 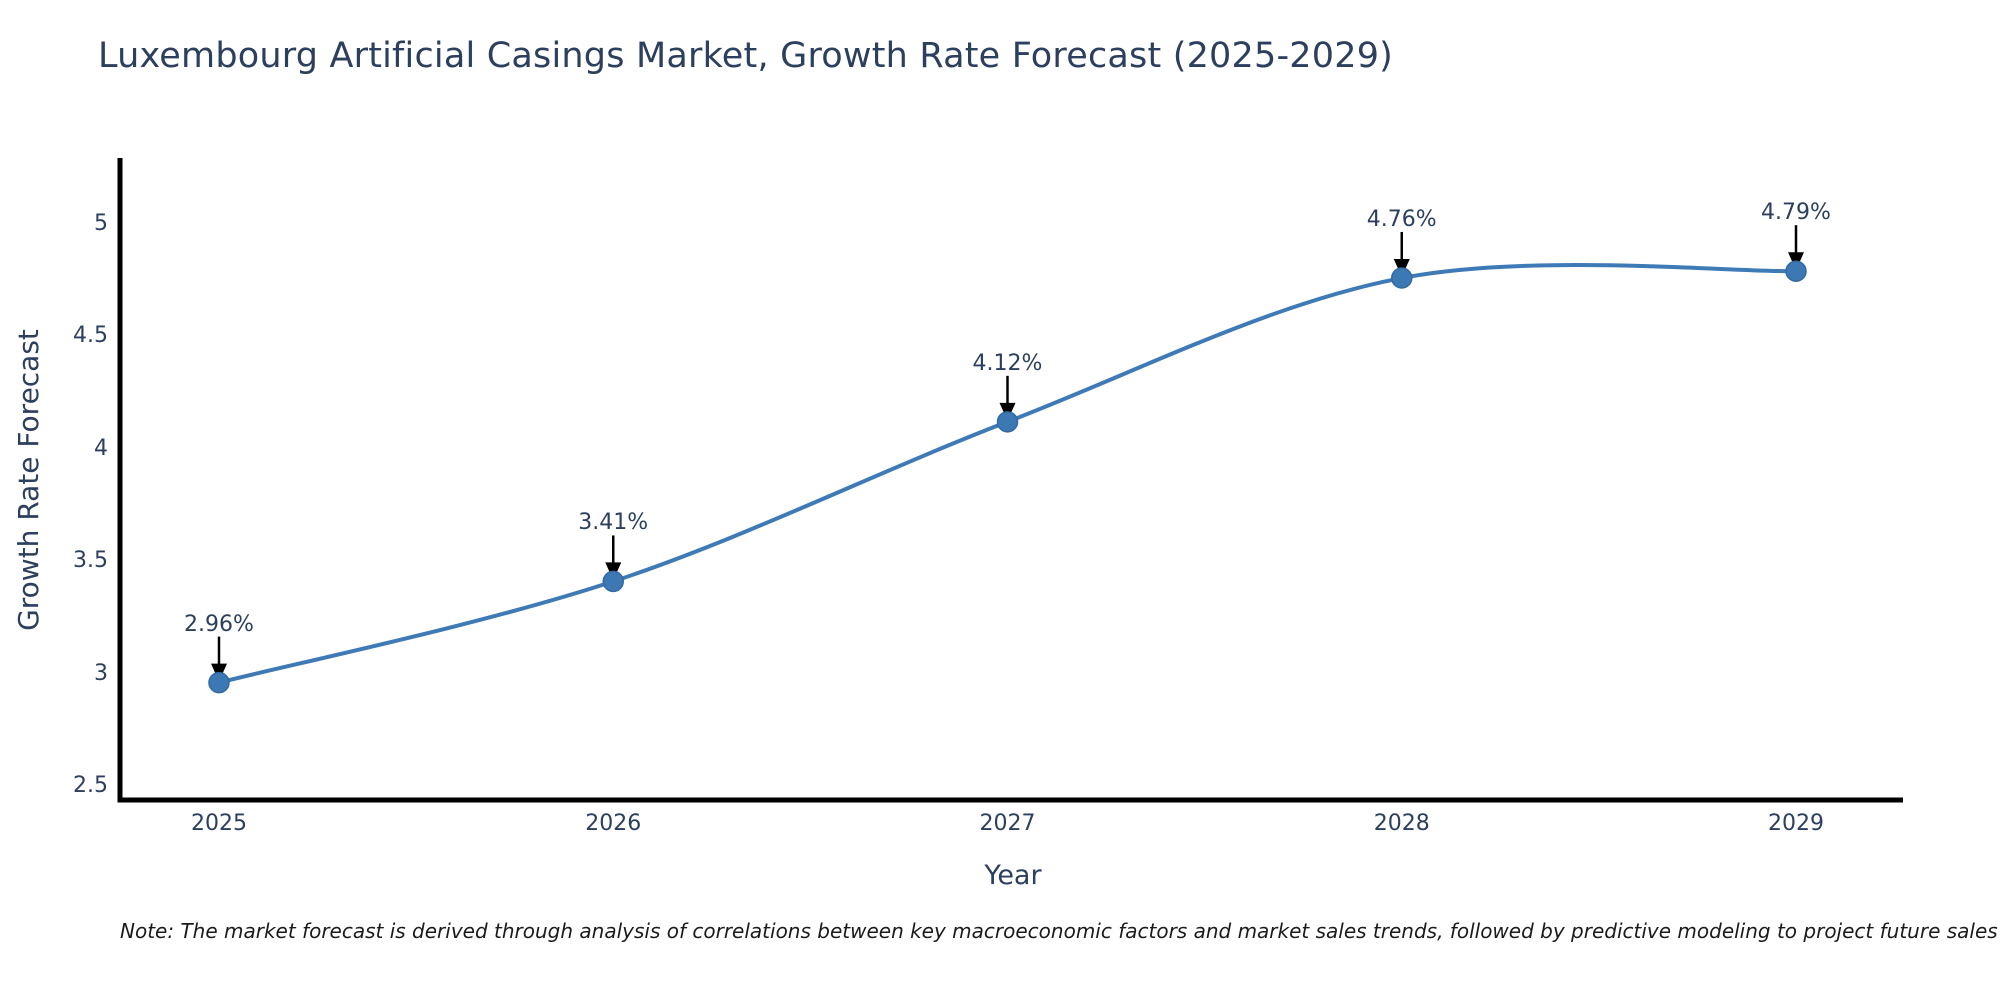 I want to click on point-value-label: 4.79%, so click(x=1796, y=213).